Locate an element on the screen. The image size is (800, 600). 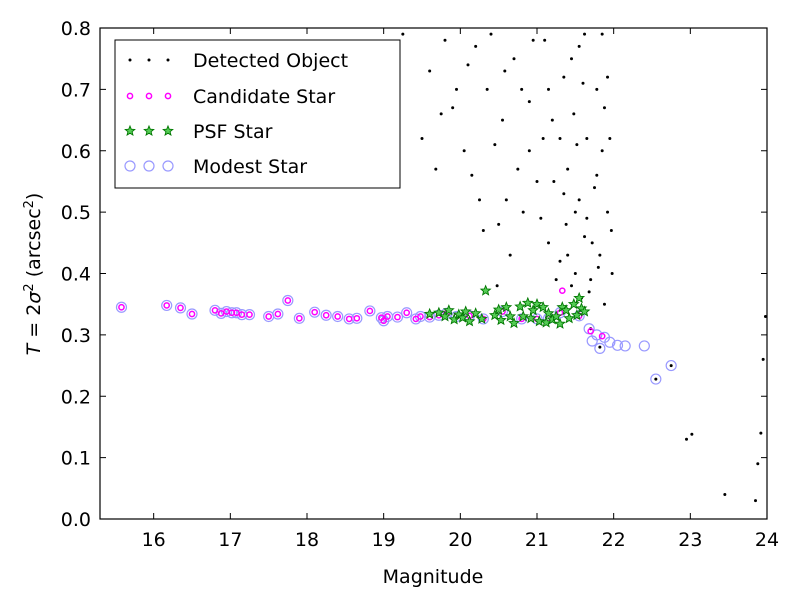
legend-entry-detected-object: Detected Object is located at coordinates (238, 61).